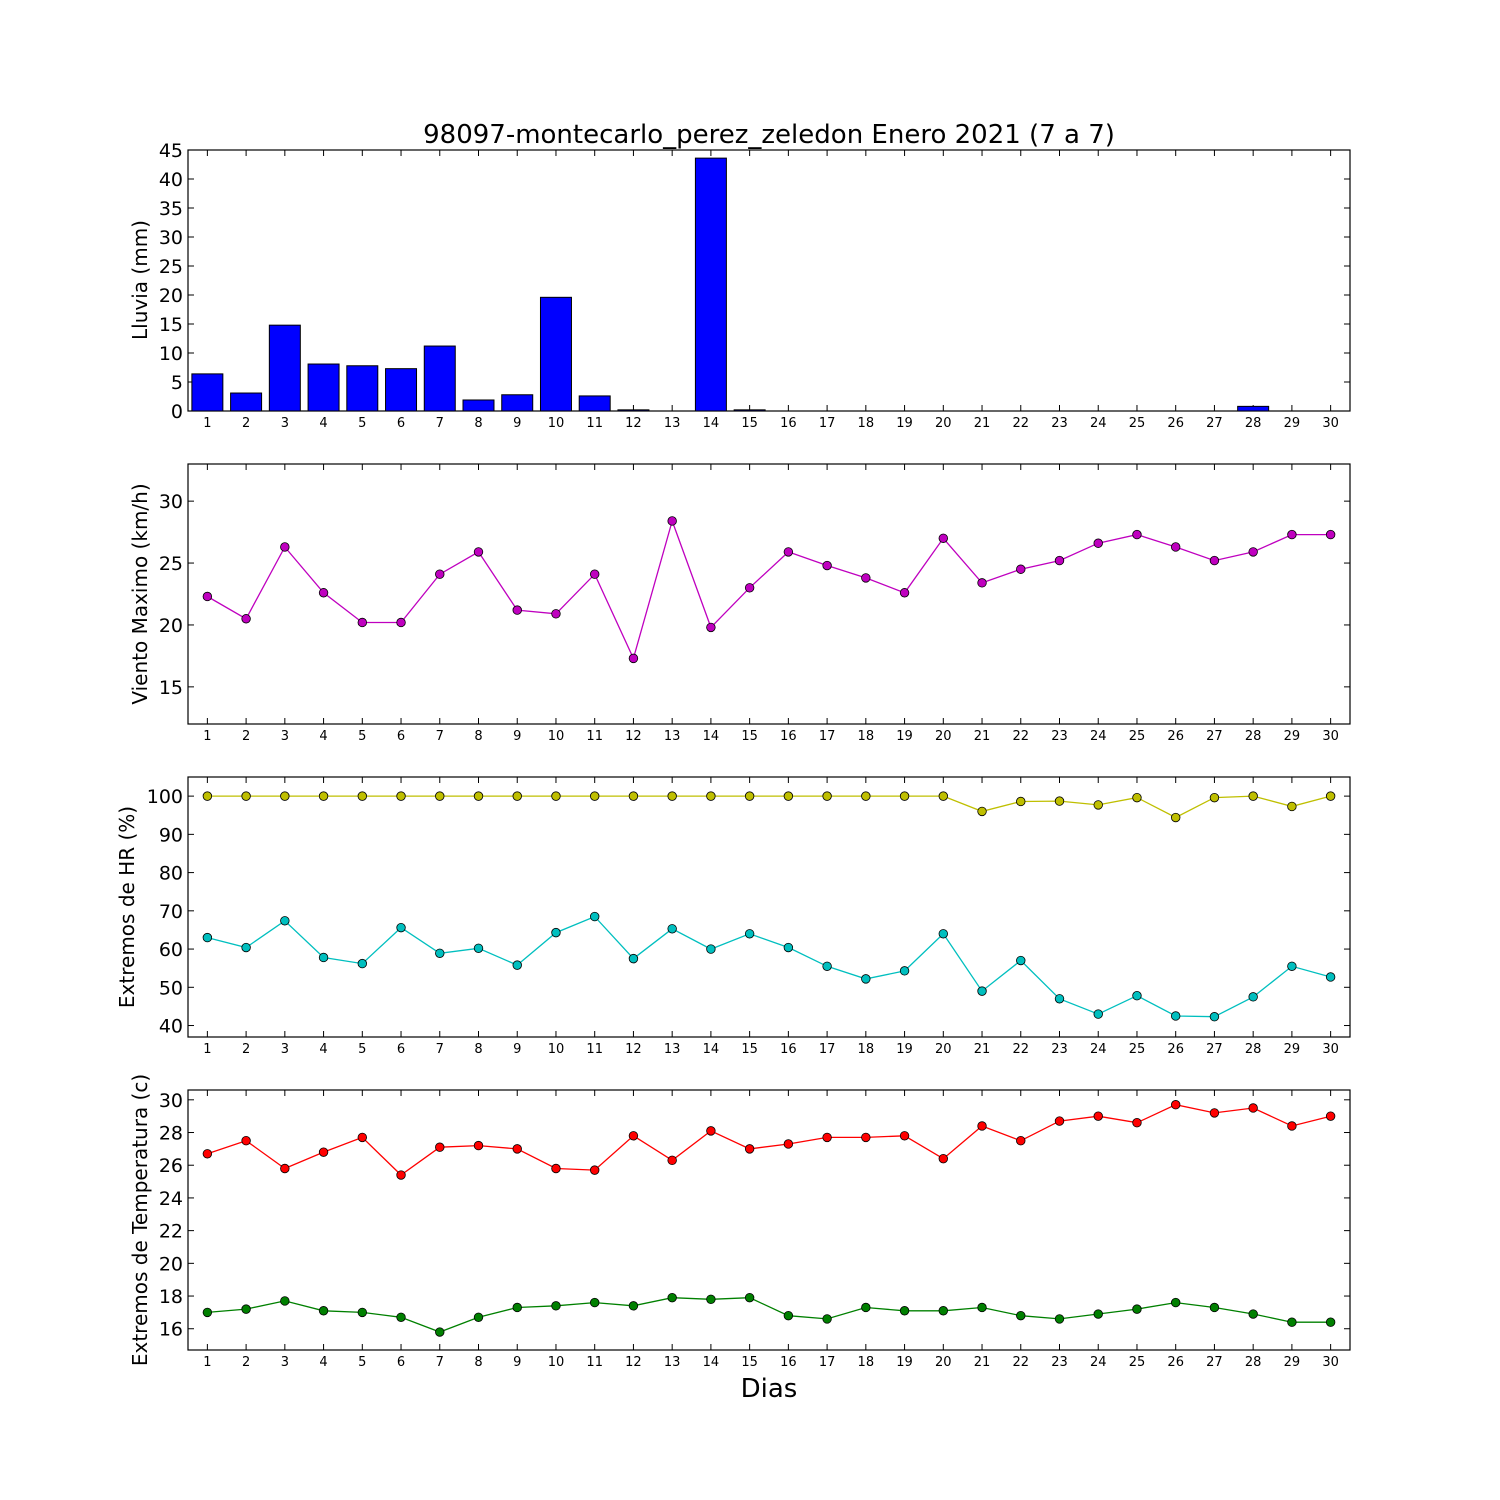  What do you see at coordinates (171, 835) in the screenshot?
I see `y-tick-label: 90` at bounding box center [171, 835].